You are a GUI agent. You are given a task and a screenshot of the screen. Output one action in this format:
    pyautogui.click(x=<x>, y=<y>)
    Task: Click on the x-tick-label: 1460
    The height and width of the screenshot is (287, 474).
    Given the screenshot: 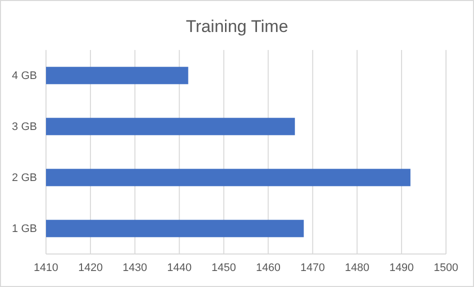 What is the action you would take?
    pyautogui.click(x=268, y=268)
    